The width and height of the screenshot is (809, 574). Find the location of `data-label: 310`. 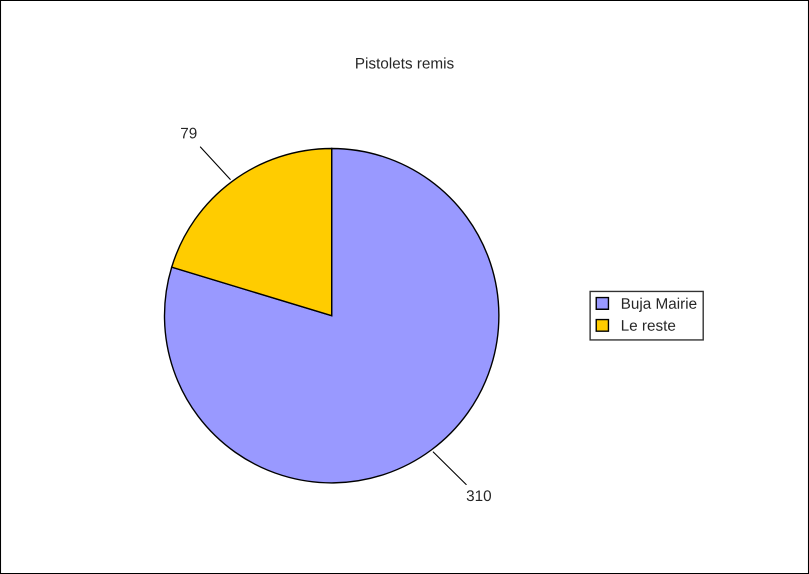

data-label: 310 is located at coordinates (479, 496).